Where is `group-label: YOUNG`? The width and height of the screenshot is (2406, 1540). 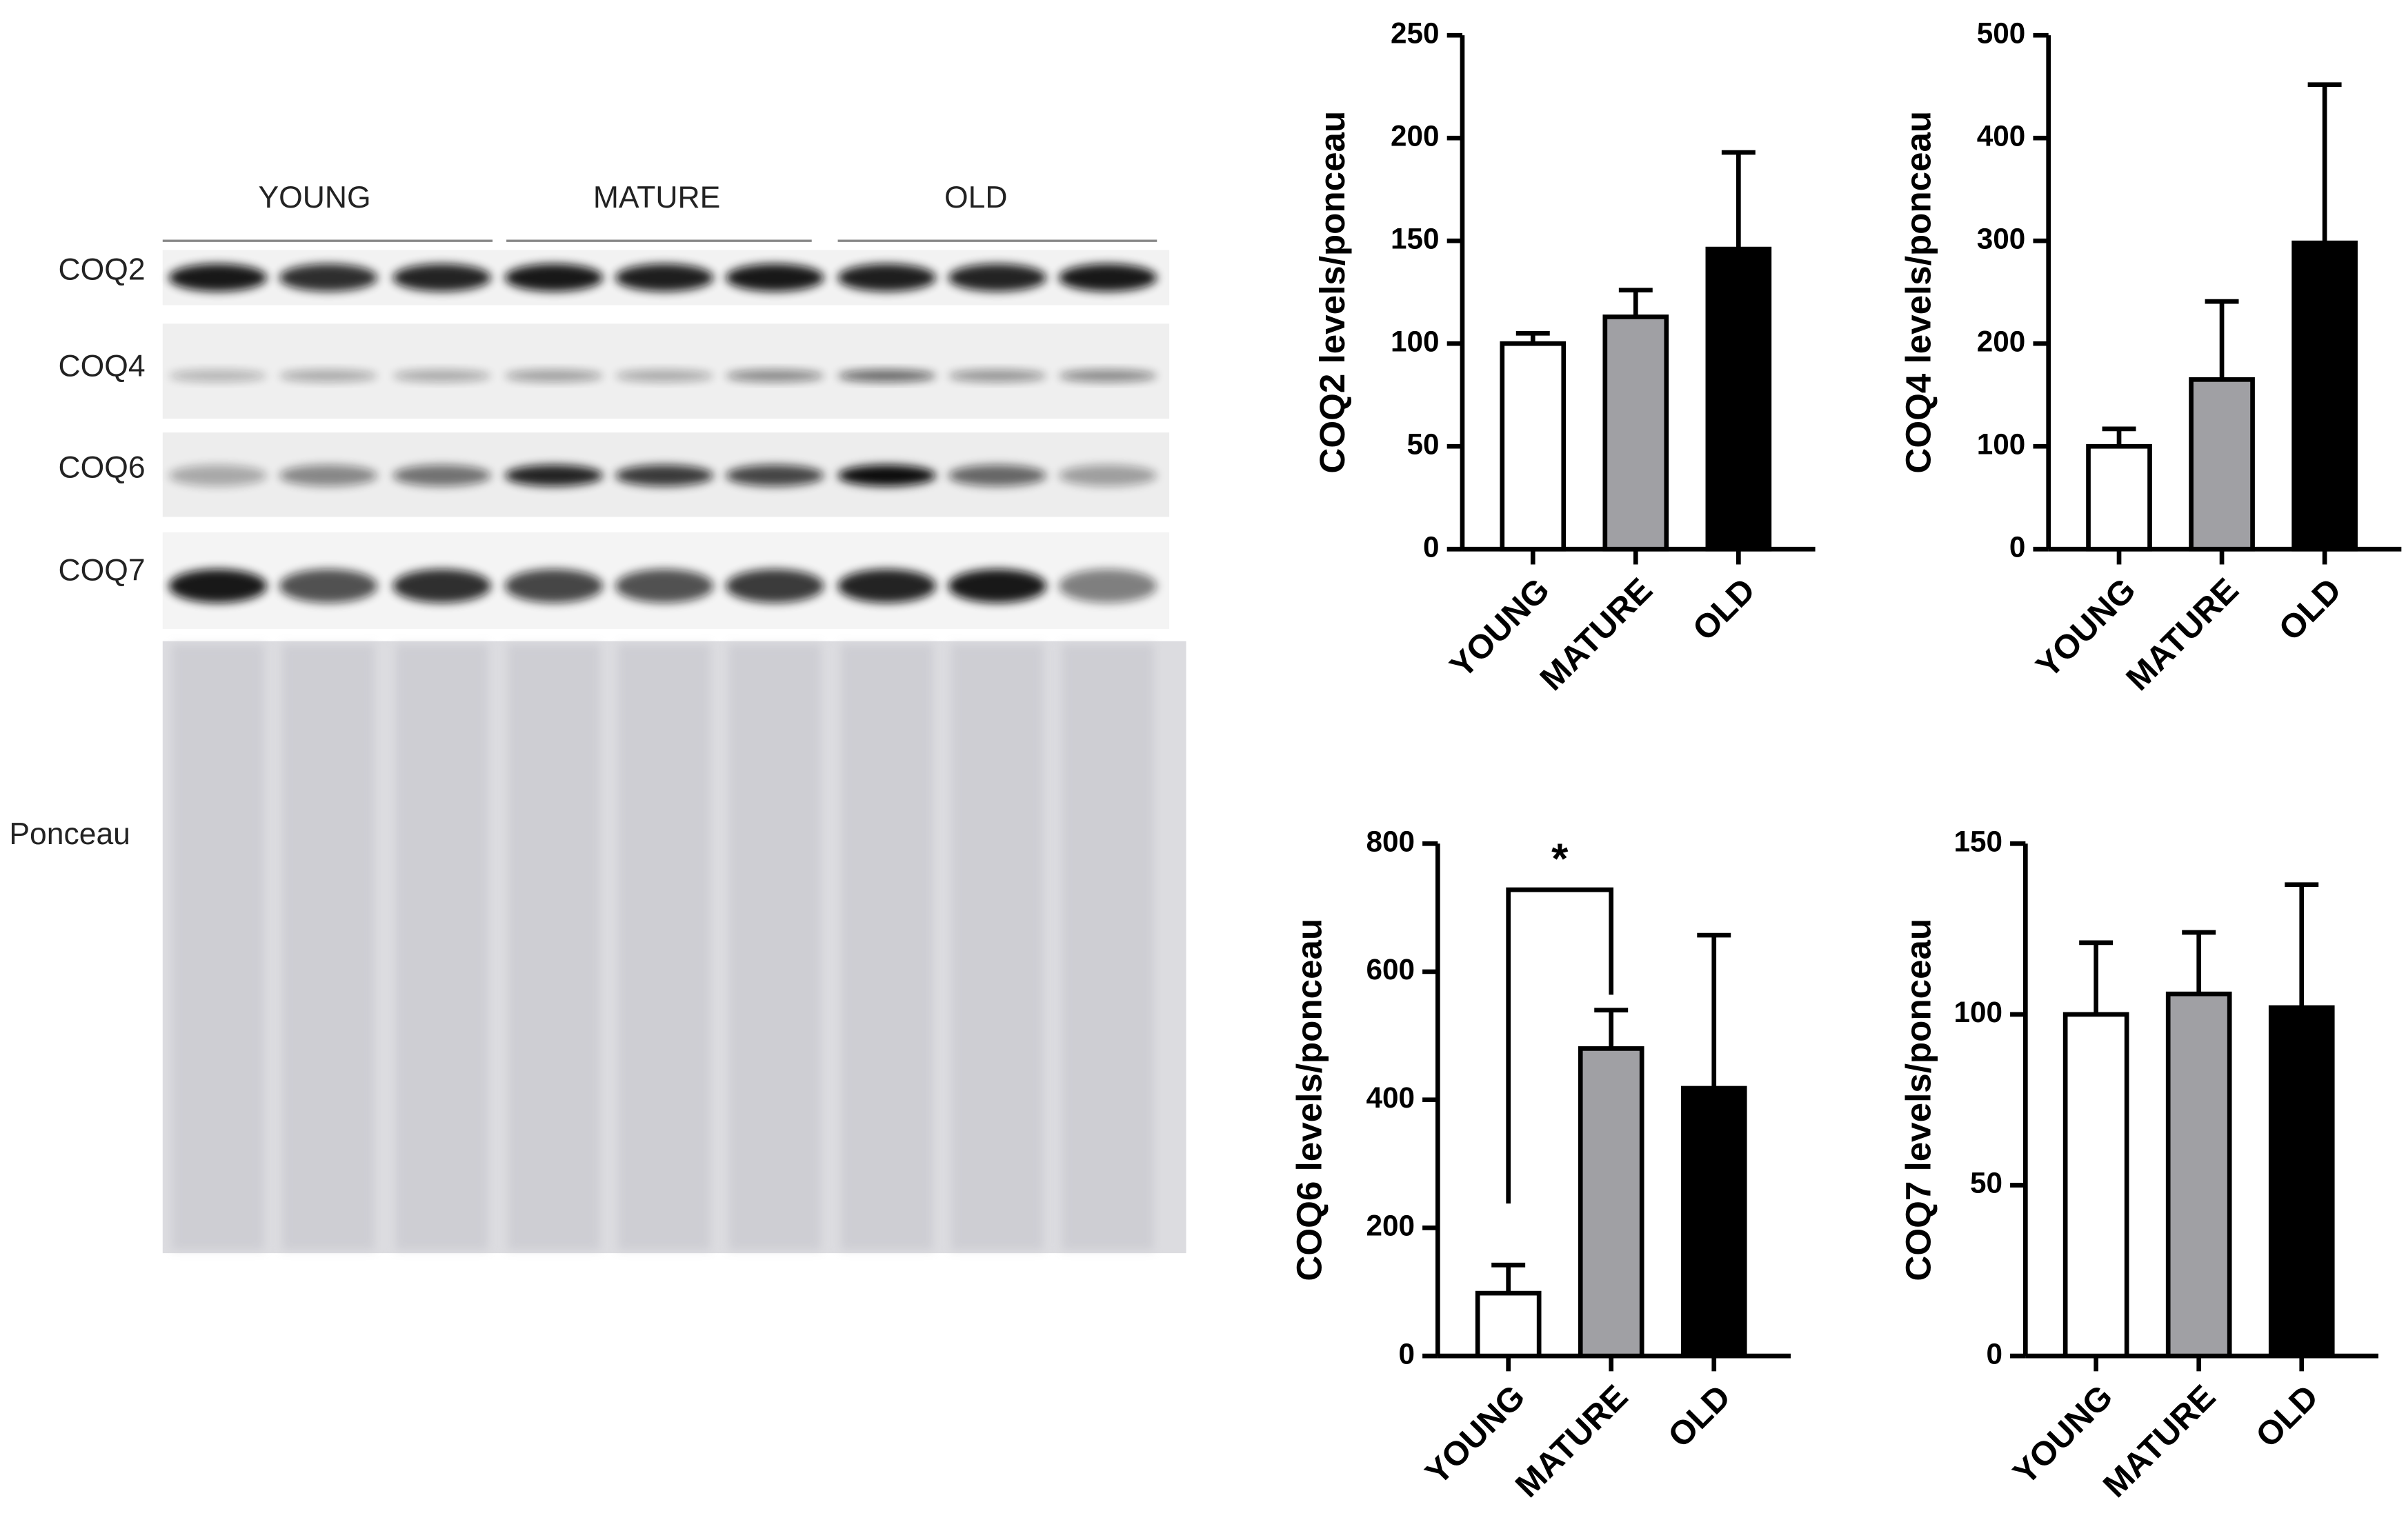 group-label: YOUNG is located at coordinates (314, 197).